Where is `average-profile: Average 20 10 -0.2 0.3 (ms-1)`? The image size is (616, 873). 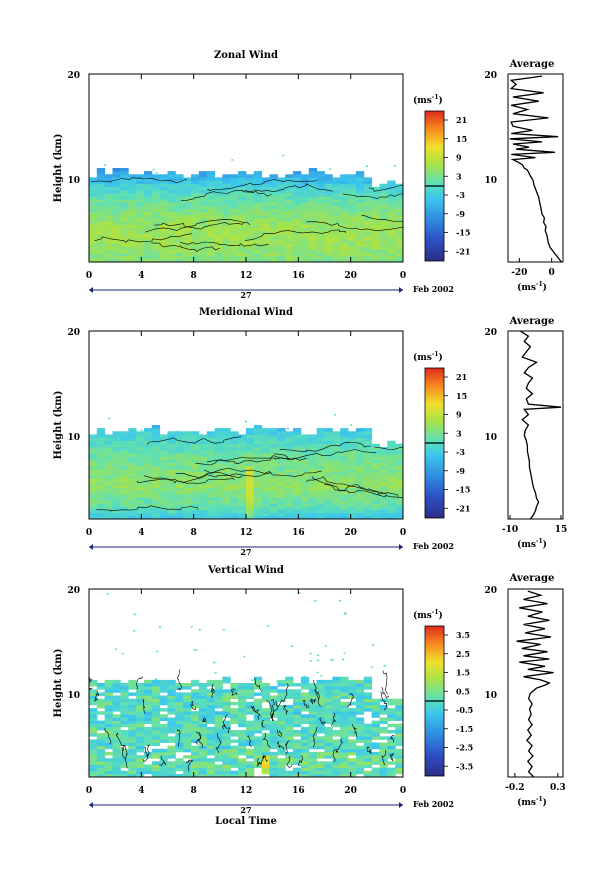
average-profile: Average 20 10 -0.2 0.3 (ms-1) is located at coordinates (524, 690).